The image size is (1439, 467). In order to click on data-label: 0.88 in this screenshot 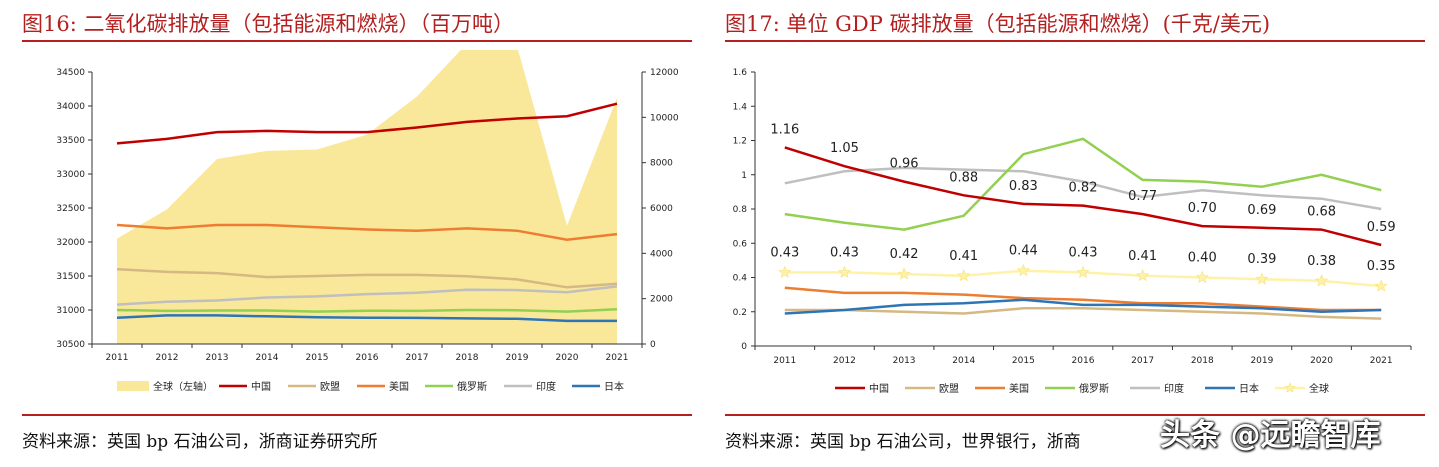, I will do `click(963, 177)`.